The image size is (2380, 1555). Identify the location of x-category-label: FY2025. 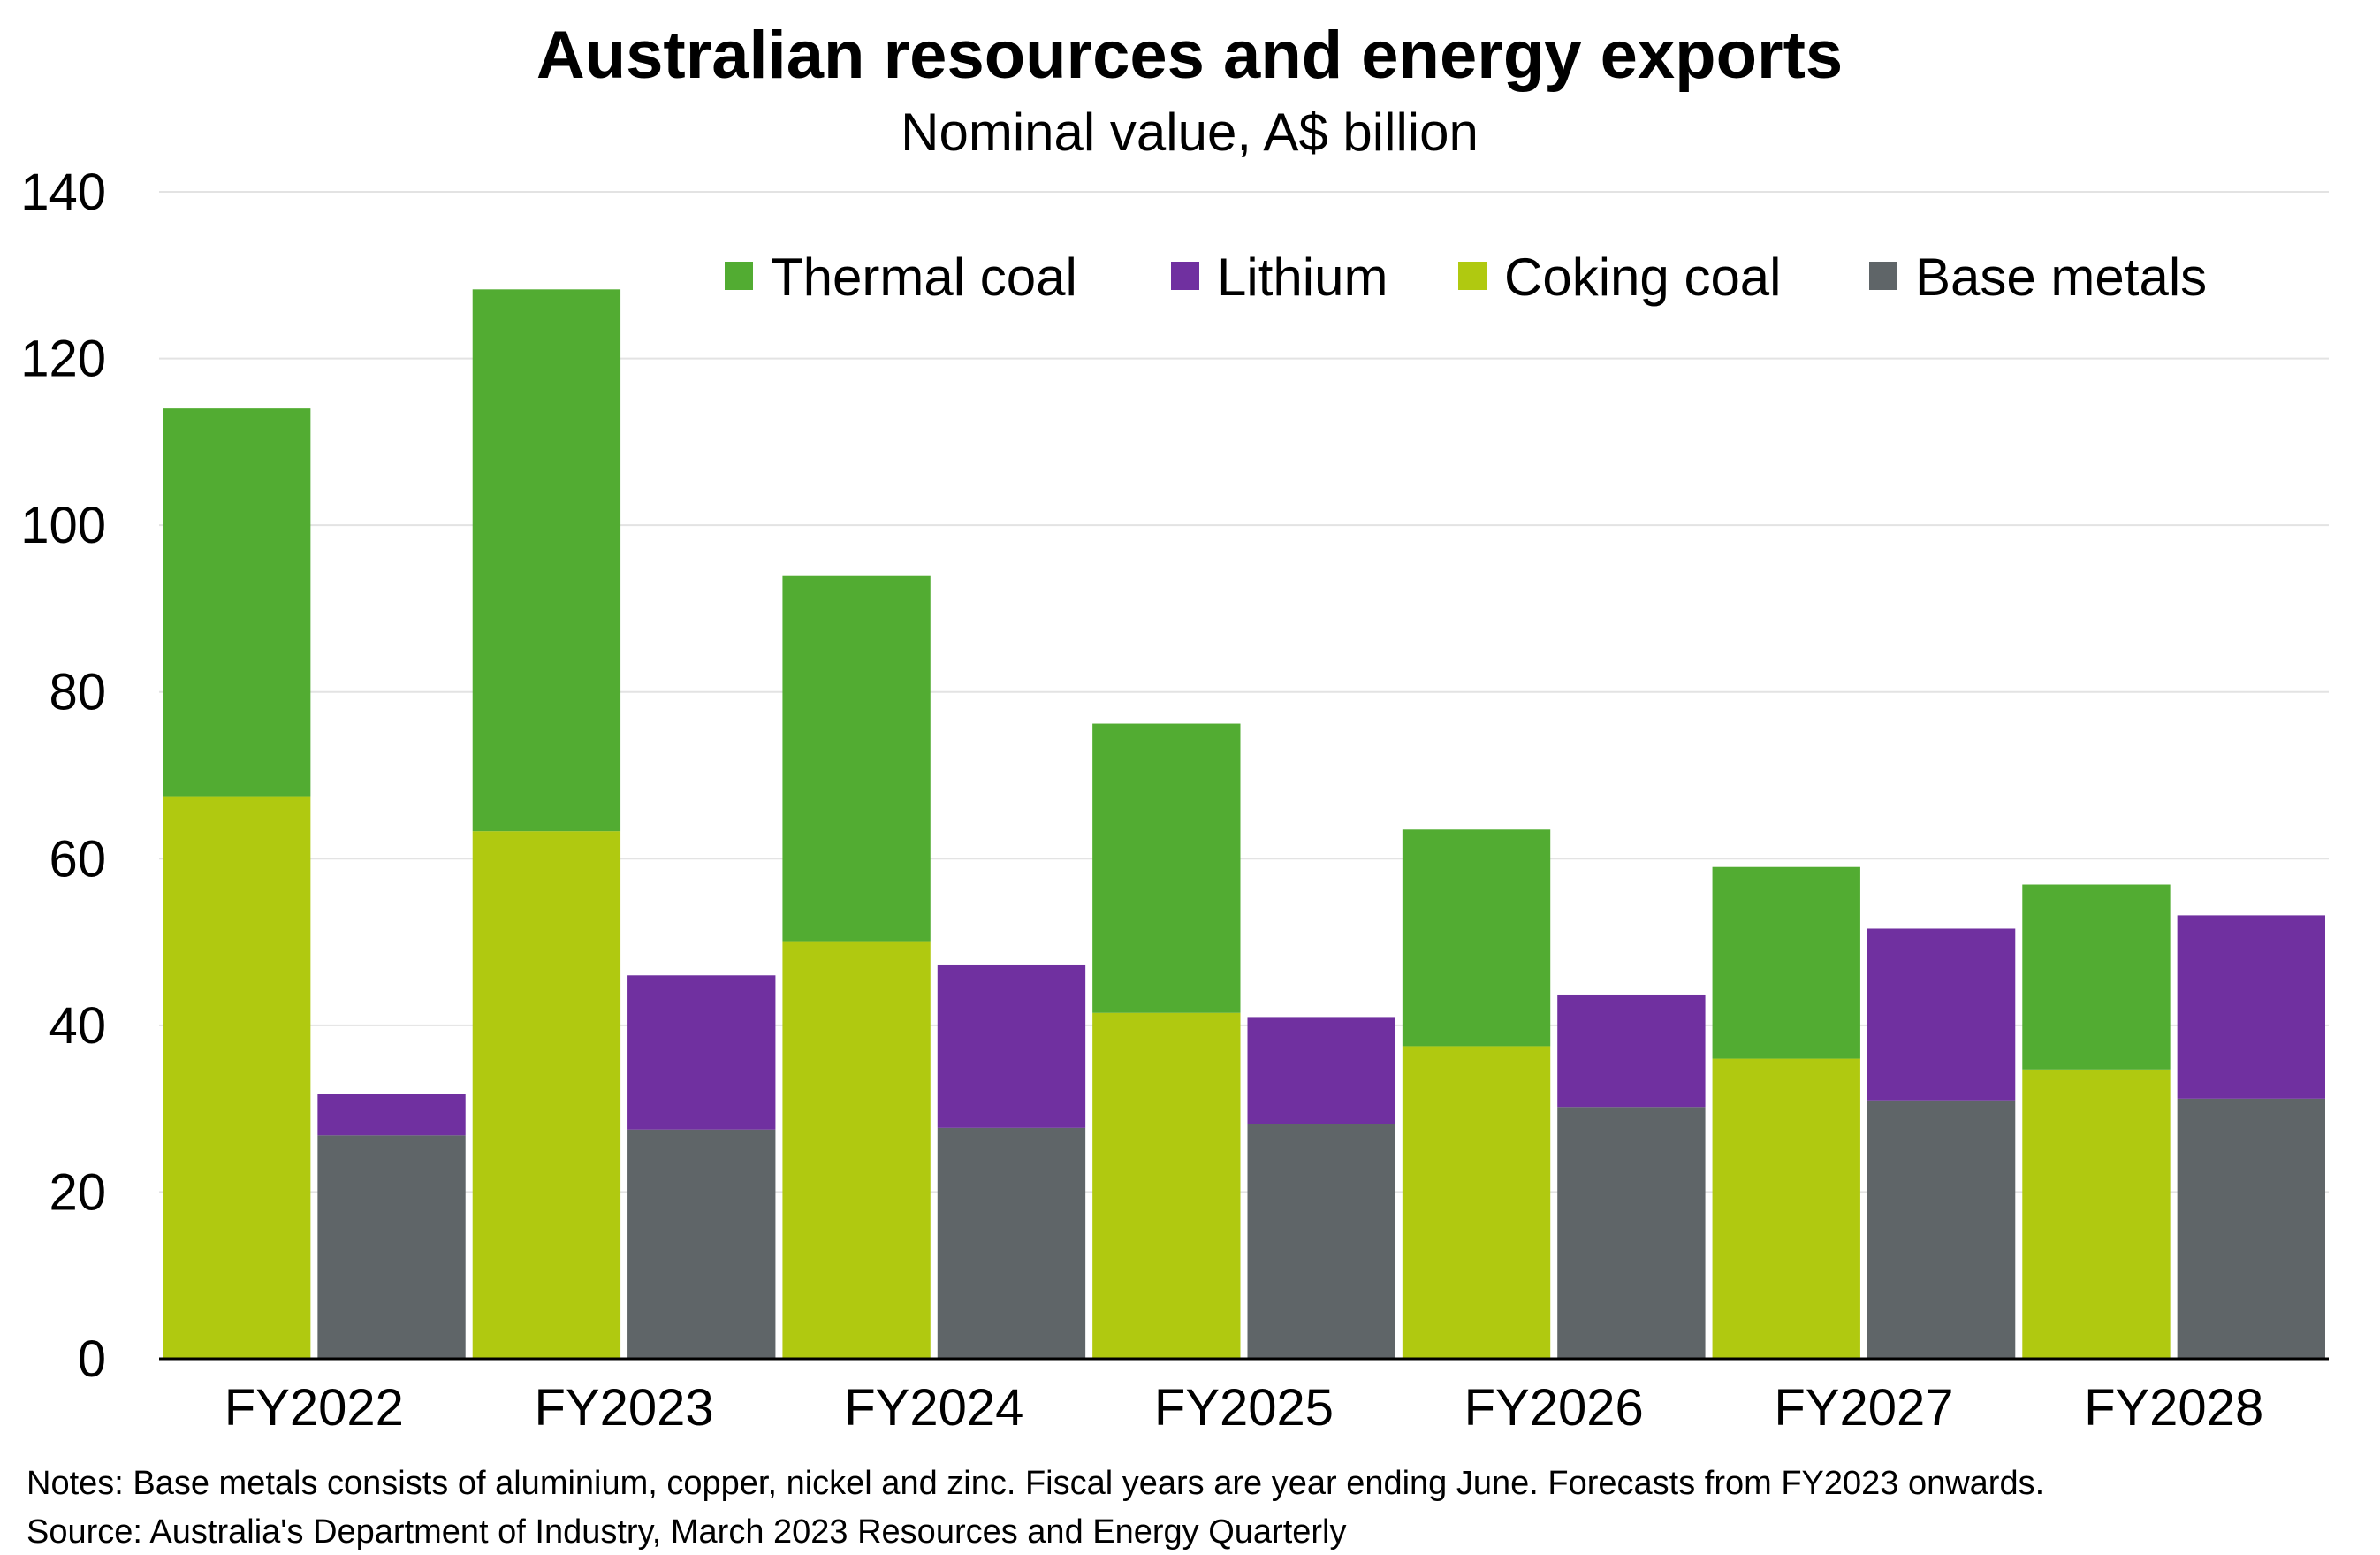
(1244, 1408).